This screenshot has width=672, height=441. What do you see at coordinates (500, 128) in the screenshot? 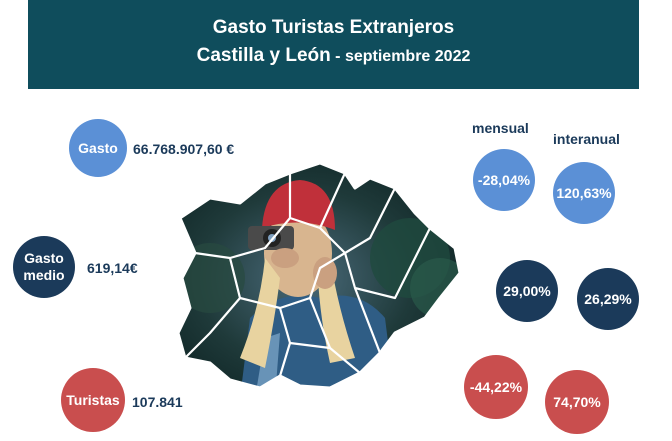
I see `monthly-column-header: mensual` at bounding box center [500, 128].